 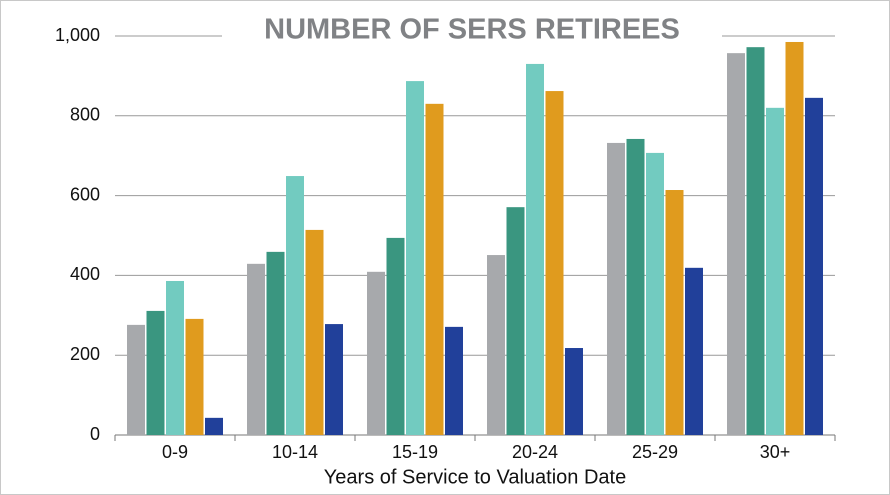 I want to click on y-tick-label: 1,000, so click(x=77, y=35).